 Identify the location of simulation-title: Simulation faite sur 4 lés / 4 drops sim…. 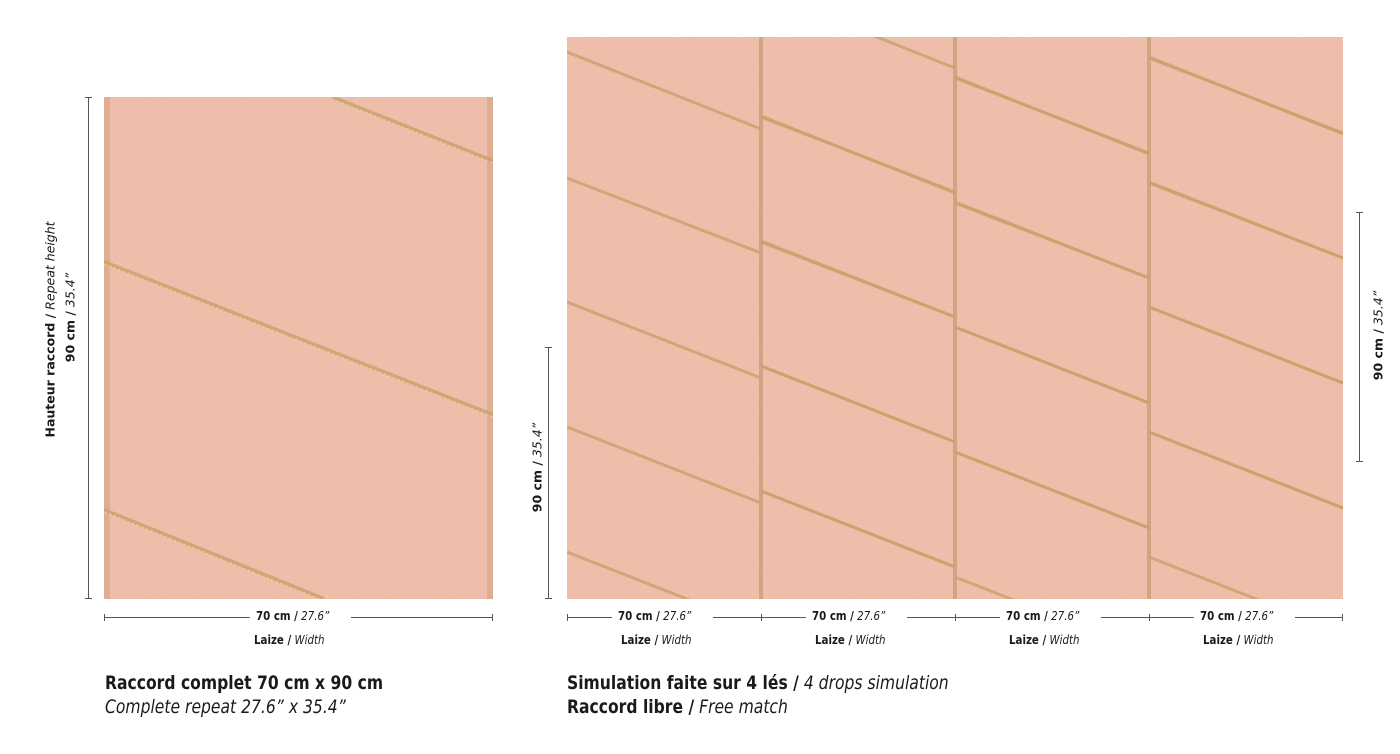
(758, 683).